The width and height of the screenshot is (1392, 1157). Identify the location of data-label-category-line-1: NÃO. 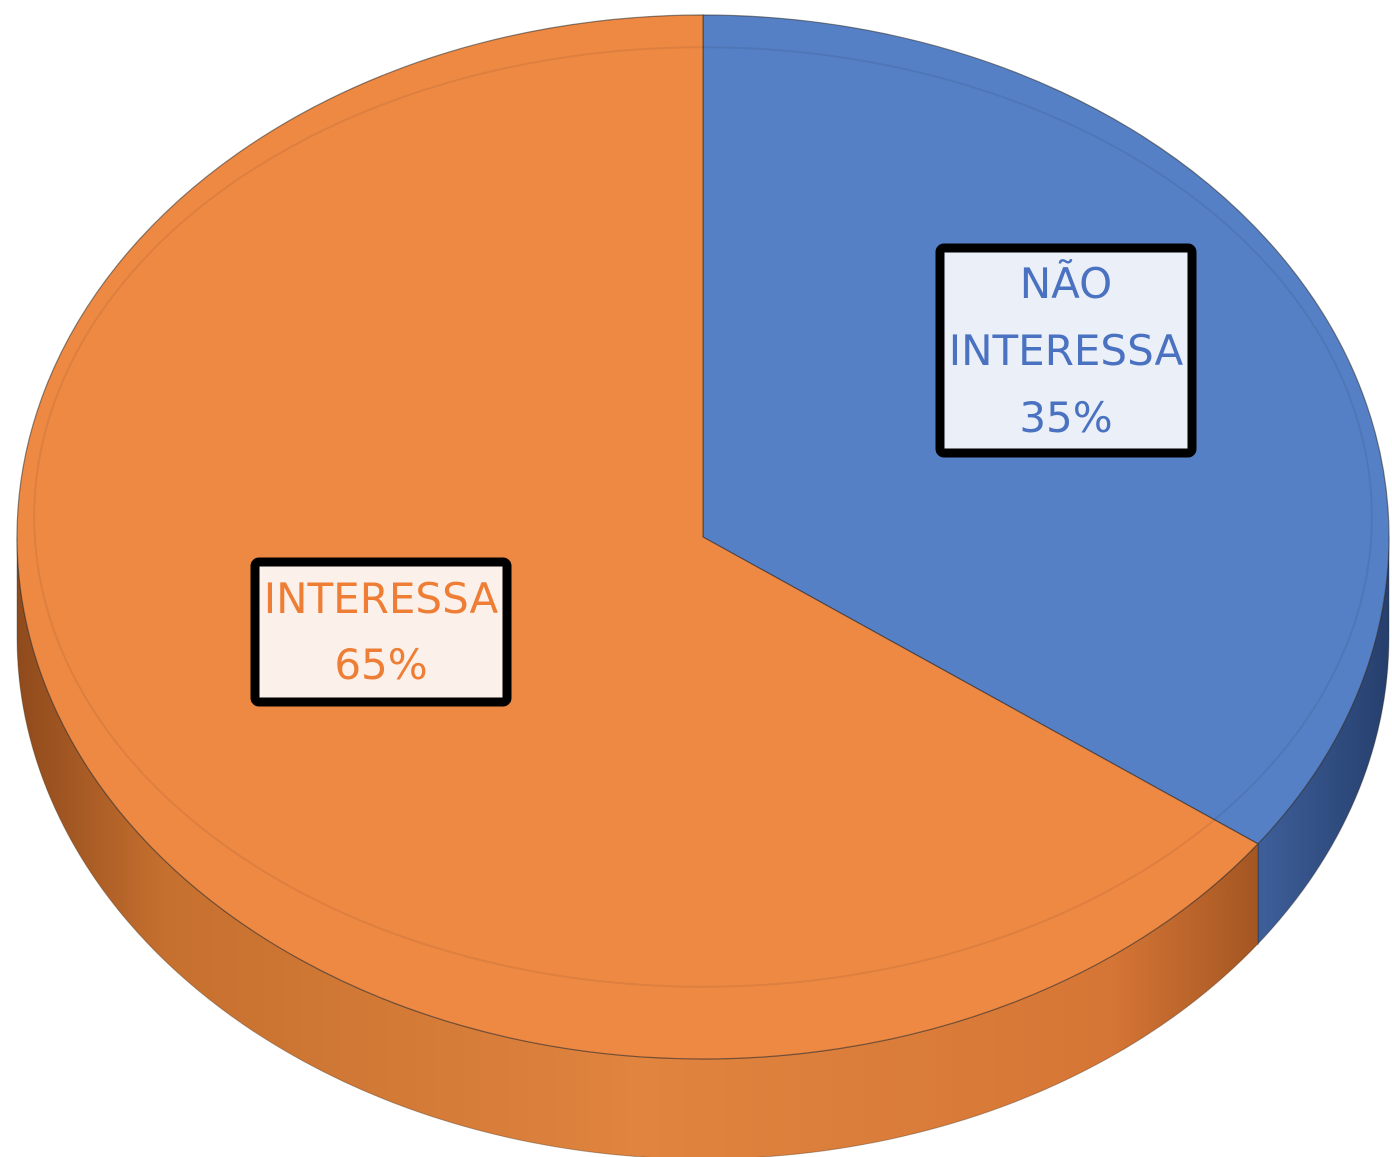
(1066, 283).